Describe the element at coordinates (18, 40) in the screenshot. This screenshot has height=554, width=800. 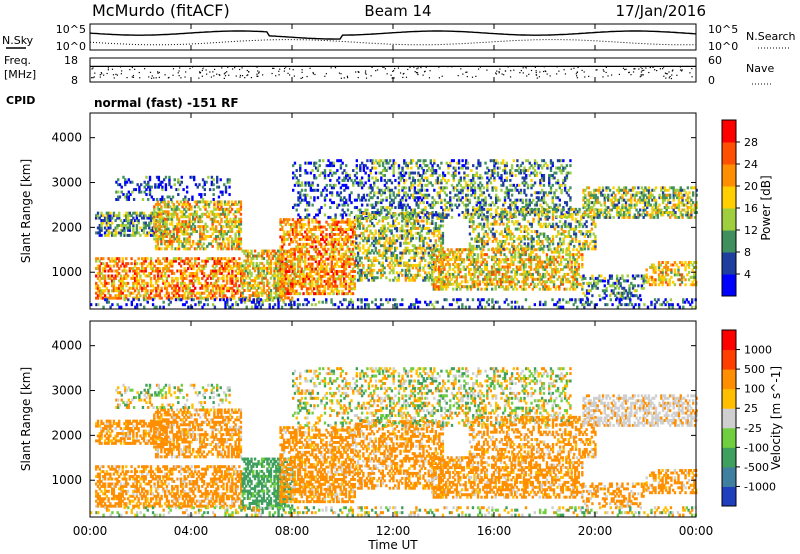
I see `nsky-label: N.Sky` at that location.